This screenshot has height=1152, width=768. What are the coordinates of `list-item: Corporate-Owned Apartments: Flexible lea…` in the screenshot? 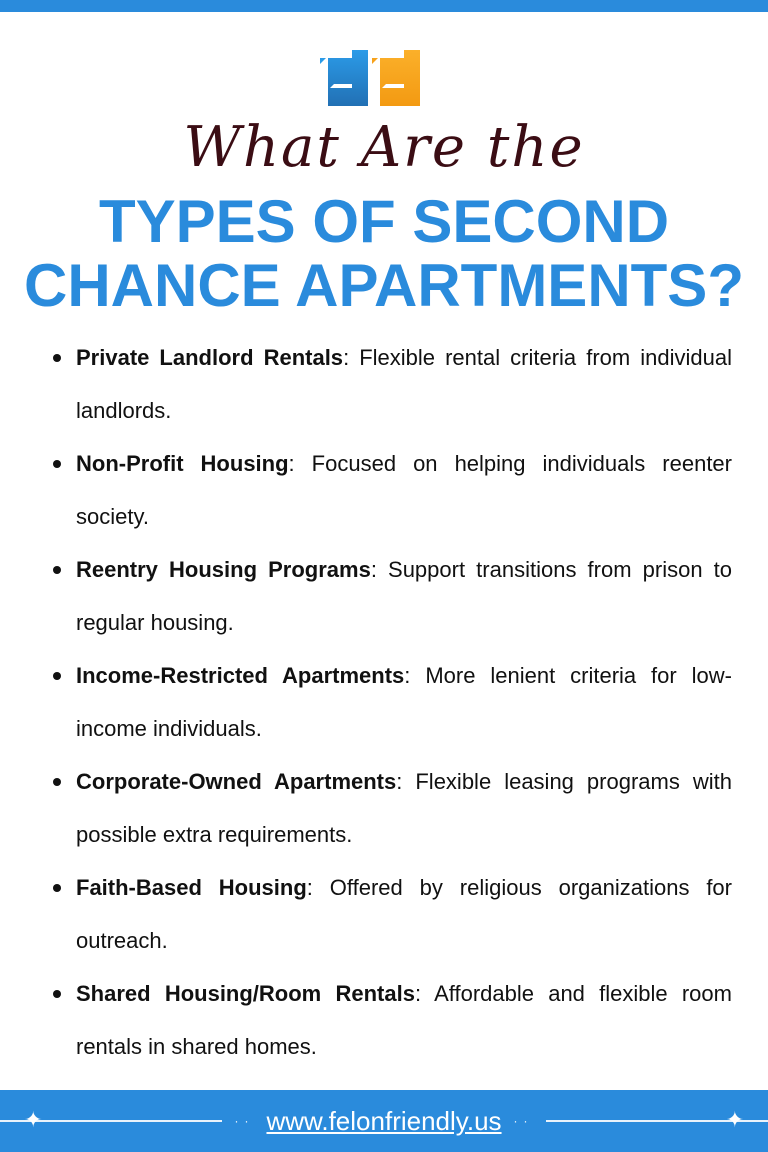 It's located at (390, 808).